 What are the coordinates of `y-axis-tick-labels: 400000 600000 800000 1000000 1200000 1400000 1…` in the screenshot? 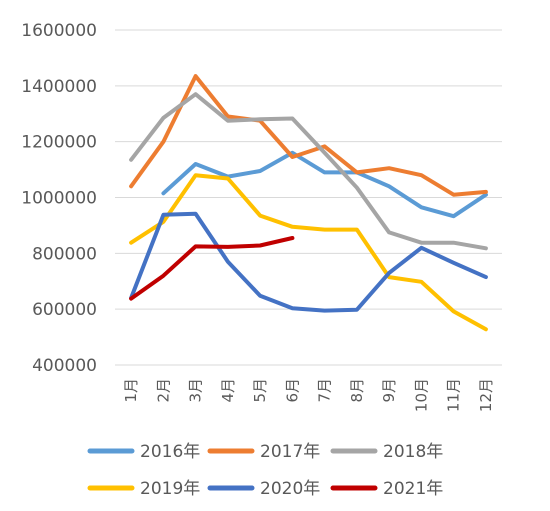 It's located at (59, 198).